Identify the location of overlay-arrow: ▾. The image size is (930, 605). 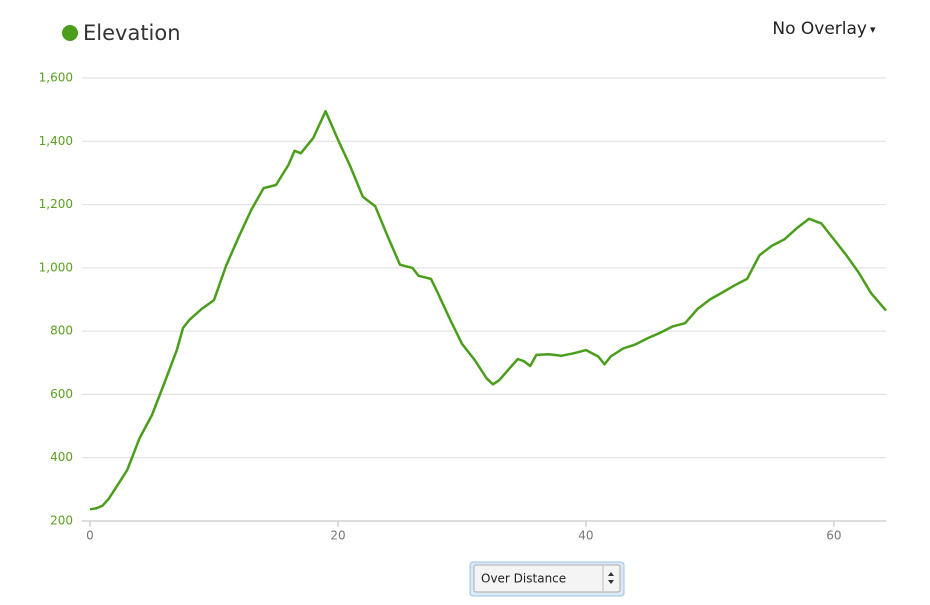
(873, 29).